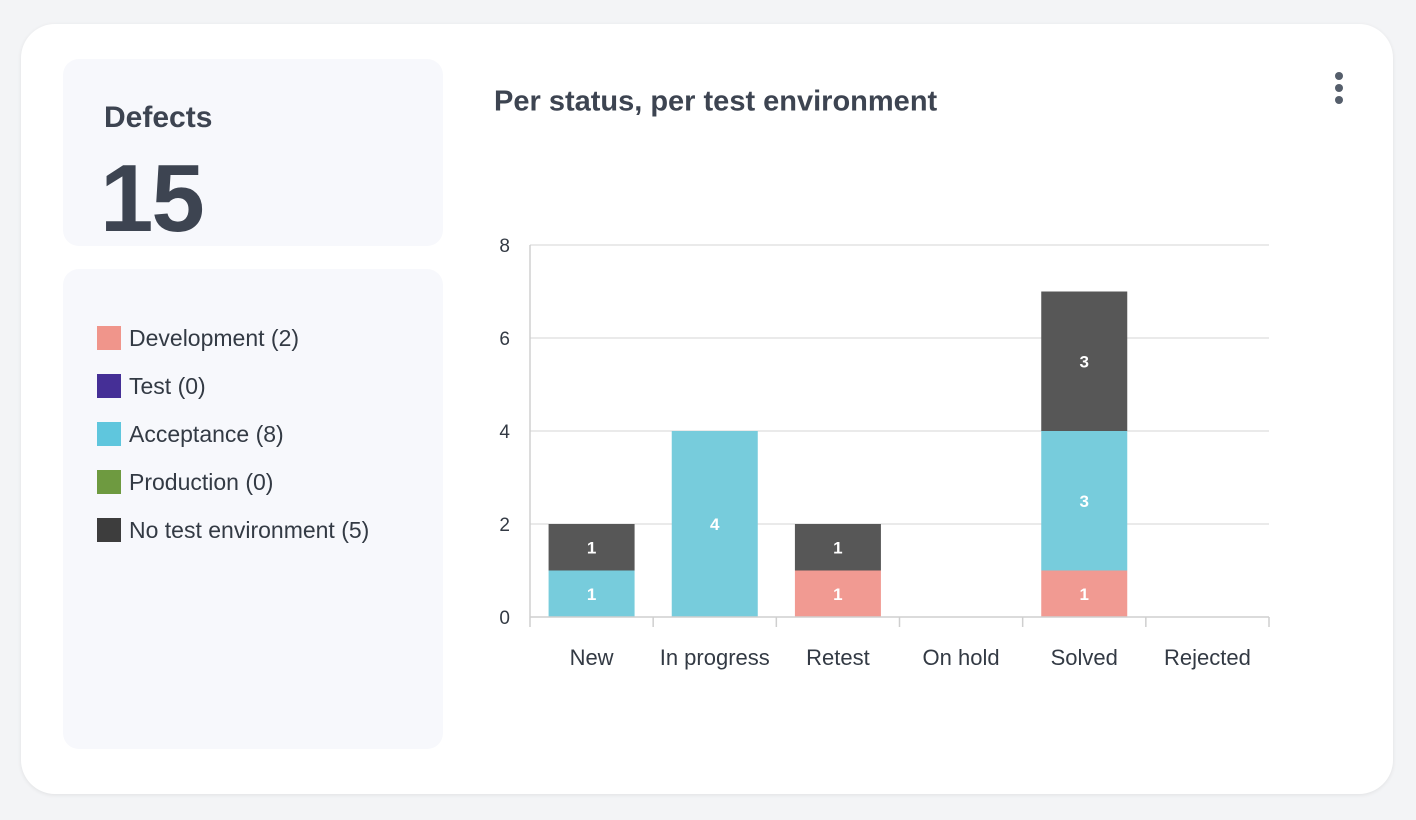  Describe the element at coordinates (715, 657) in the screenshot. I see `x-category-label: In progress` at that location.